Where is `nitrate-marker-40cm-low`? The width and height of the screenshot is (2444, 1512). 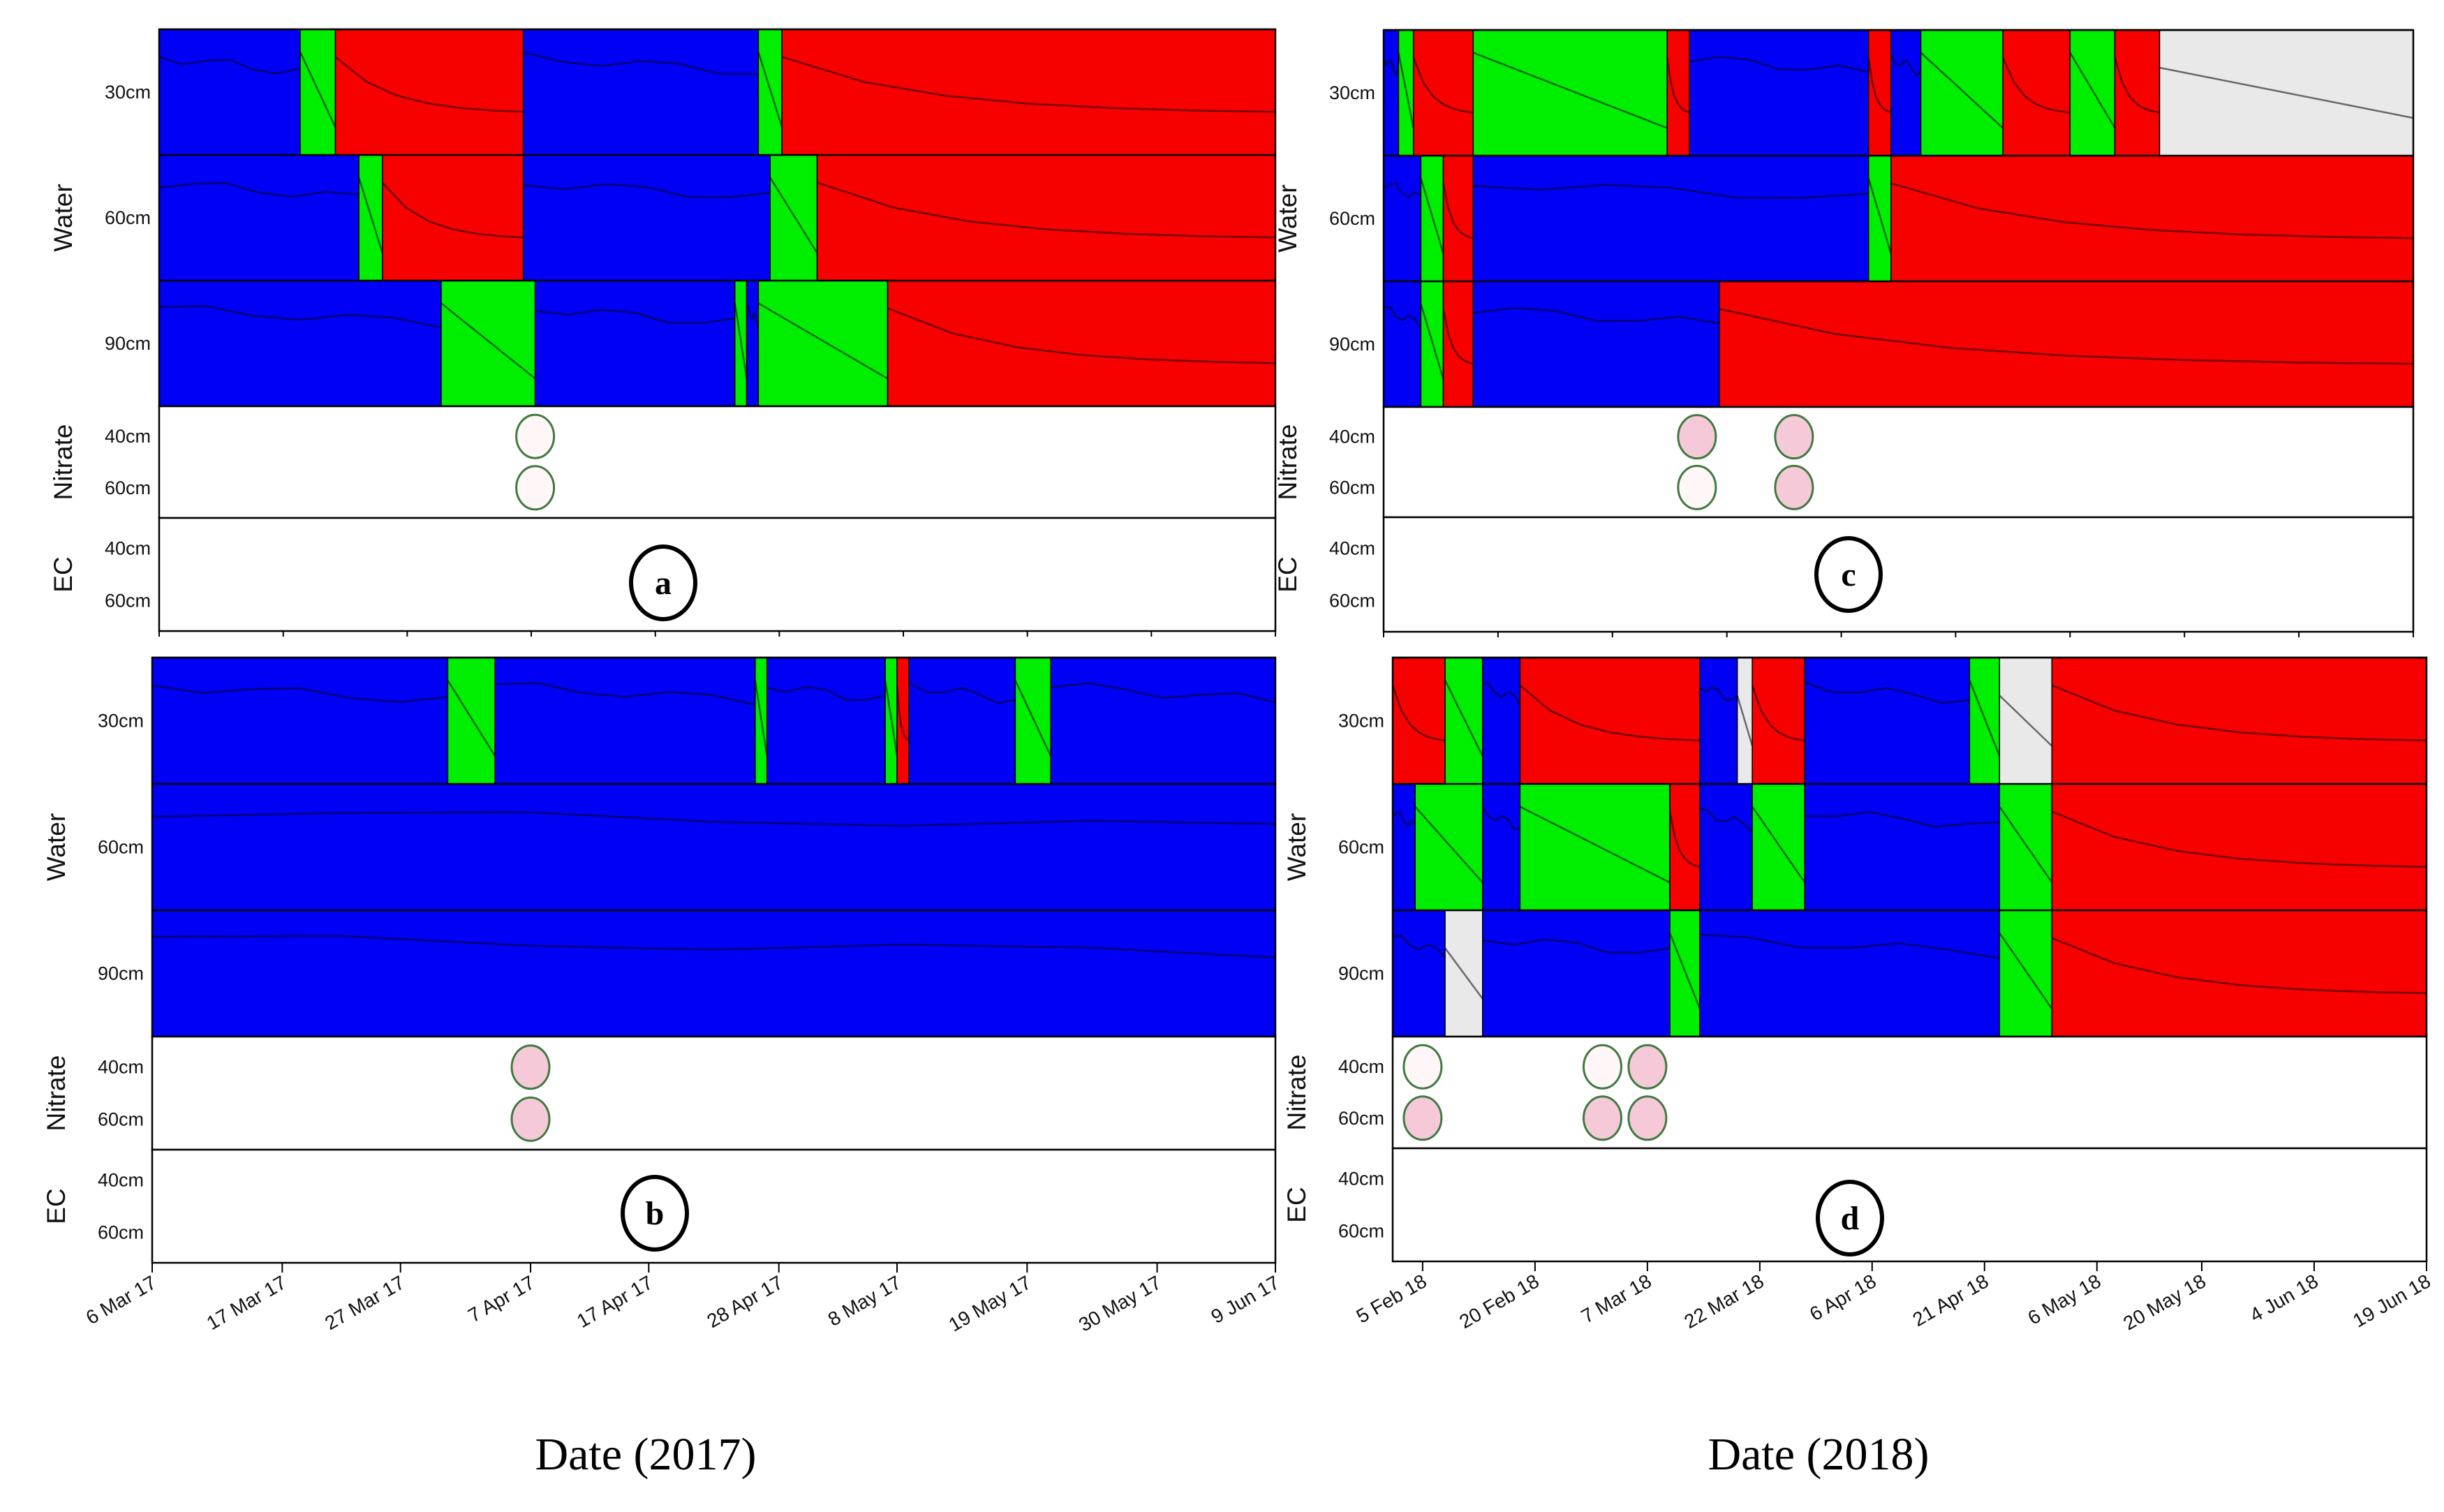 nitrate-marker-40cm-low is located at coordinates (535, 436).